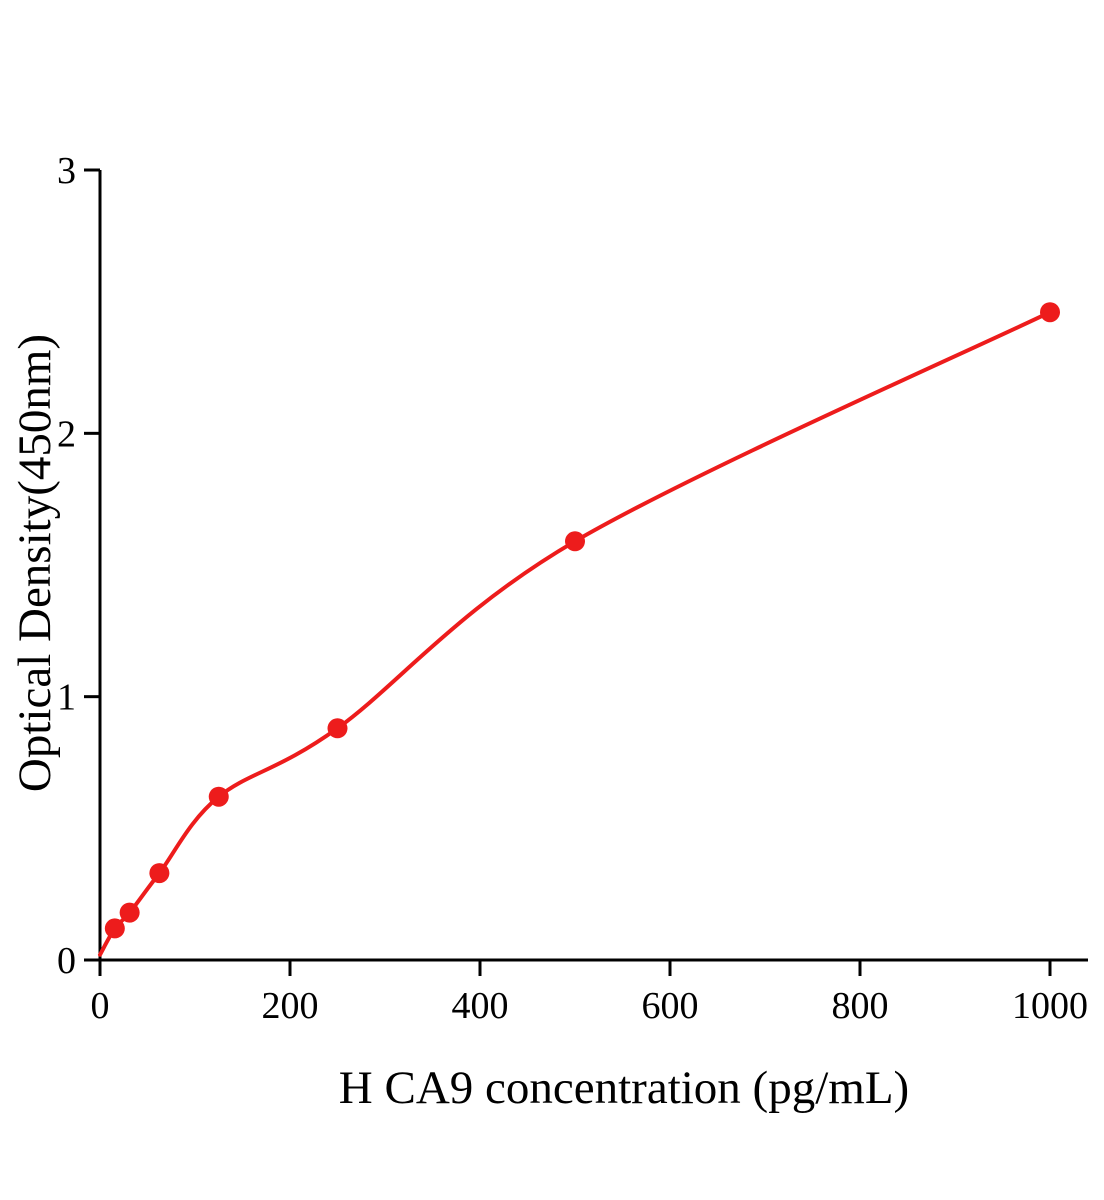  What do you see at coordinates (480, 1006) in the screenshot?
I see `x-tick-label: 400` at bounding box center [480, 1006].